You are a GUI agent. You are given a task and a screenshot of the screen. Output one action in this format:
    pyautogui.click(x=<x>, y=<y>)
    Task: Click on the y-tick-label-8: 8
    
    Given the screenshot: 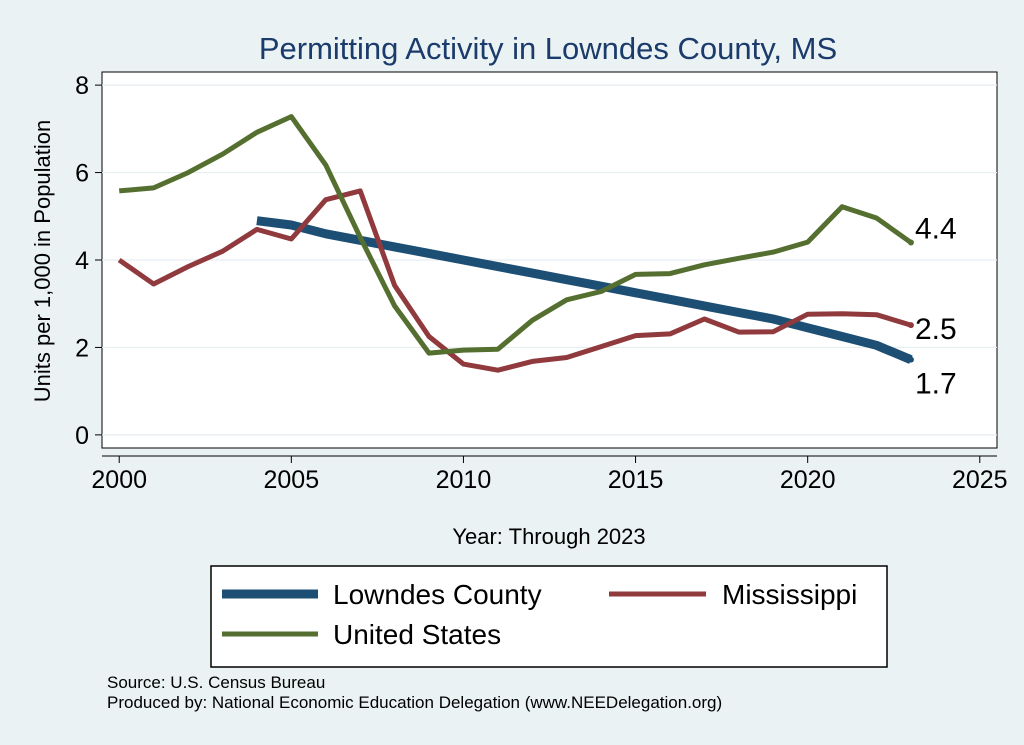 What is the action you would take?
    pyautogui.click(x=82, y=86)
    